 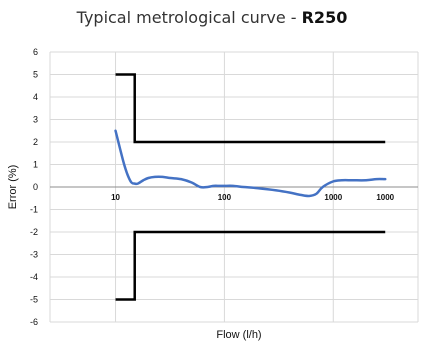 What do you see at coordinates (34, 232) in the screenshot?
I see `y-tick-label: -2` at bounding box center [34, 232].